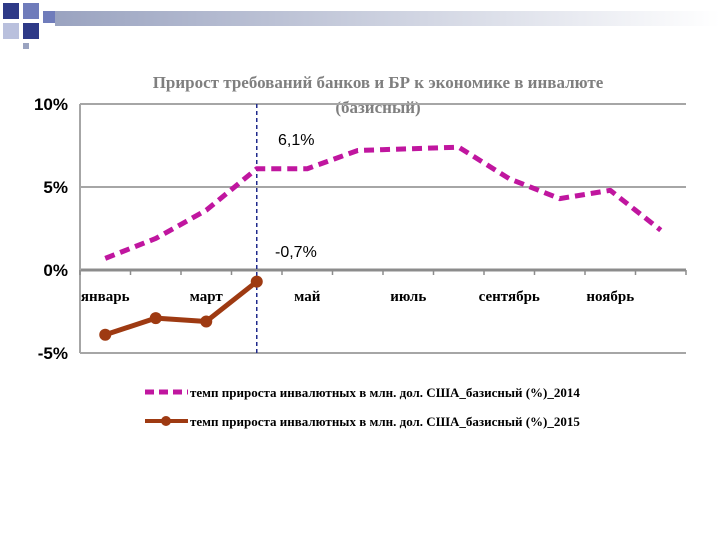 Image resolution: width=720 pixels, height=540 pixels. What do you see at coordinates (387, 18) in the screenshot?
I see `header-gradient-bar` at bounding box center [387, 18].